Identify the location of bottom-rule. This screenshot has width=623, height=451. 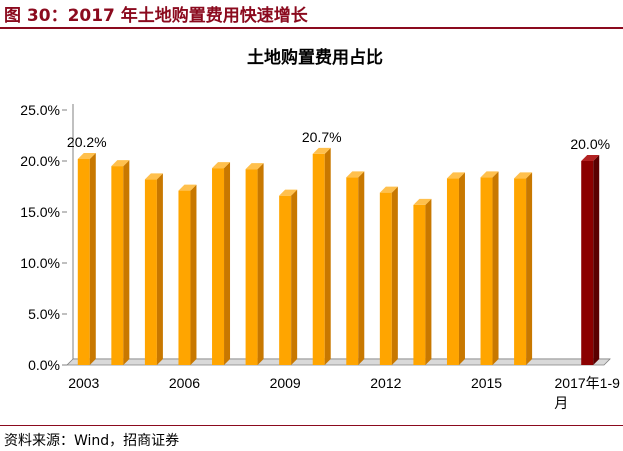
(311, 425).